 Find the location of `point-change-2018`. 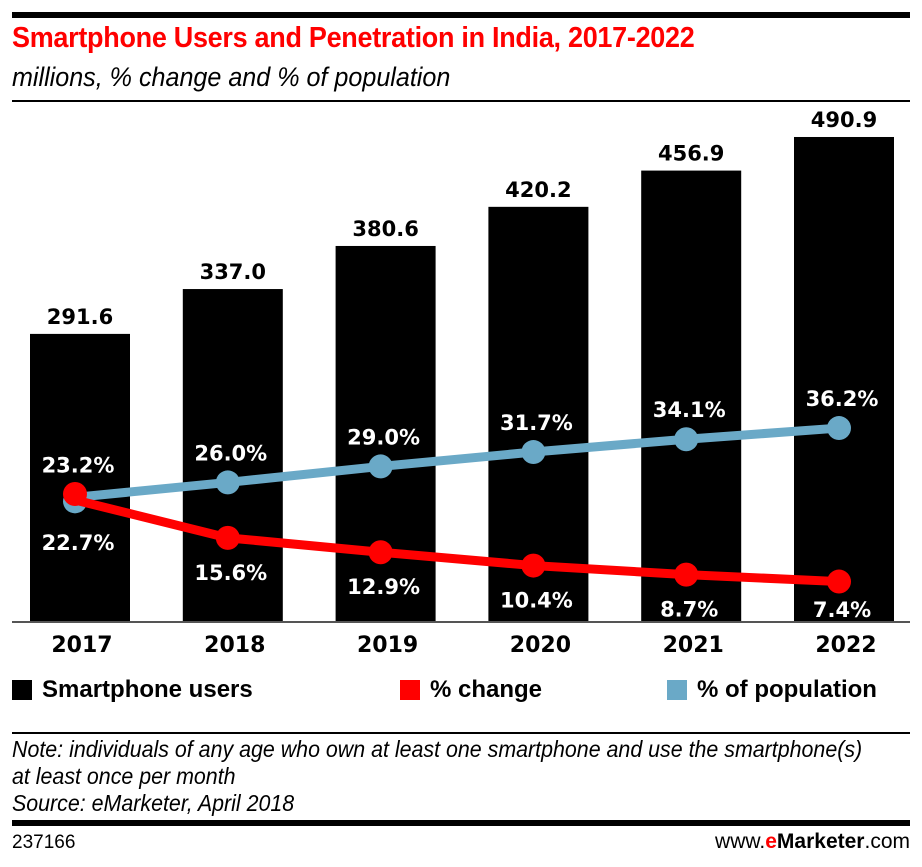

point-change-2018 is located at coordinates (227, 537).